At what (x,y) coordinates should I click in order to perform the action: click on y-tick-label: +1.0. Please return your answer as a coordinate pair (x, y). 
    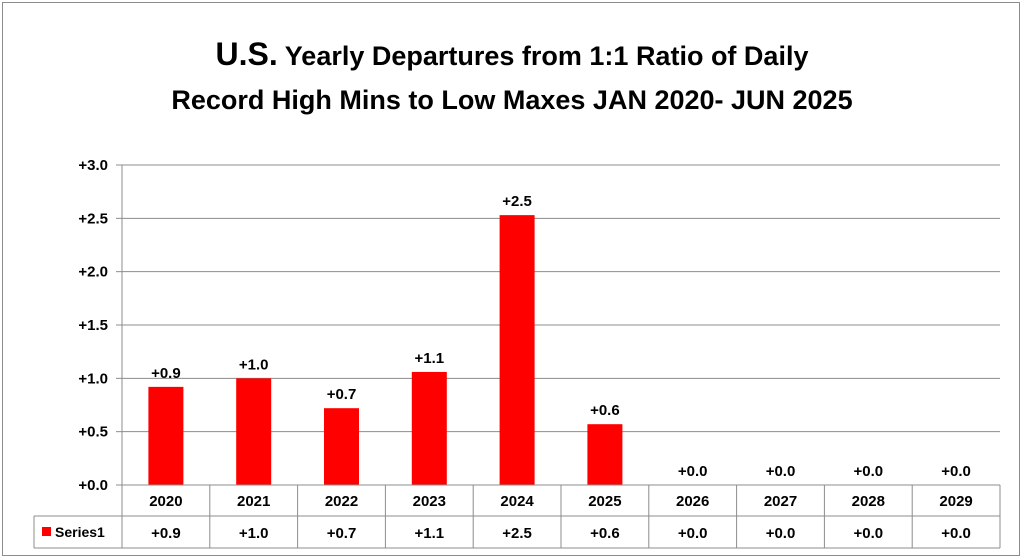
    Looking at the image, I should click on (93, 378).